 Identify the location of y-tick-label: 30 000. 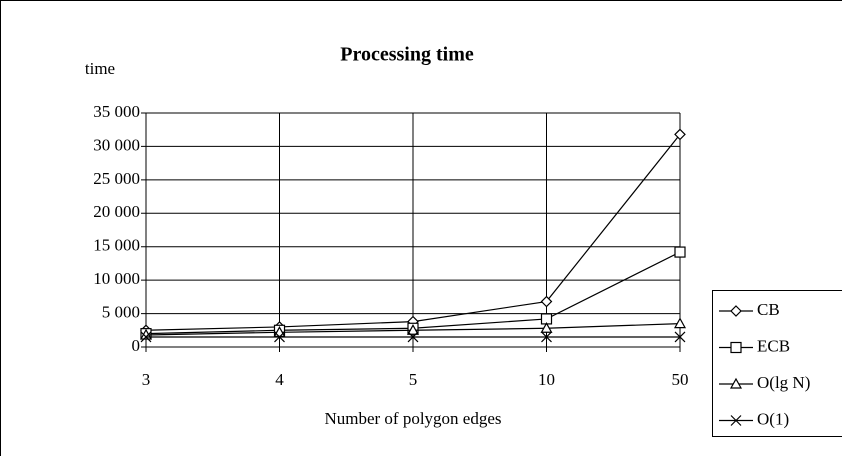
(116, 144).